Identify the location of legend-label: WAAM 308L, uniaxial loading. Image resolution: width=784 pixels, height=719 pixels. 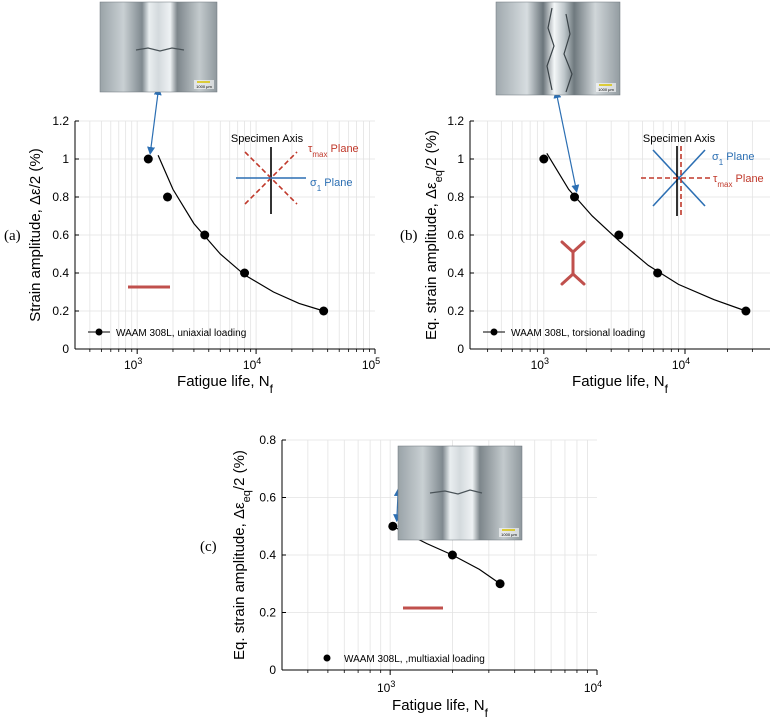
(181, 333).